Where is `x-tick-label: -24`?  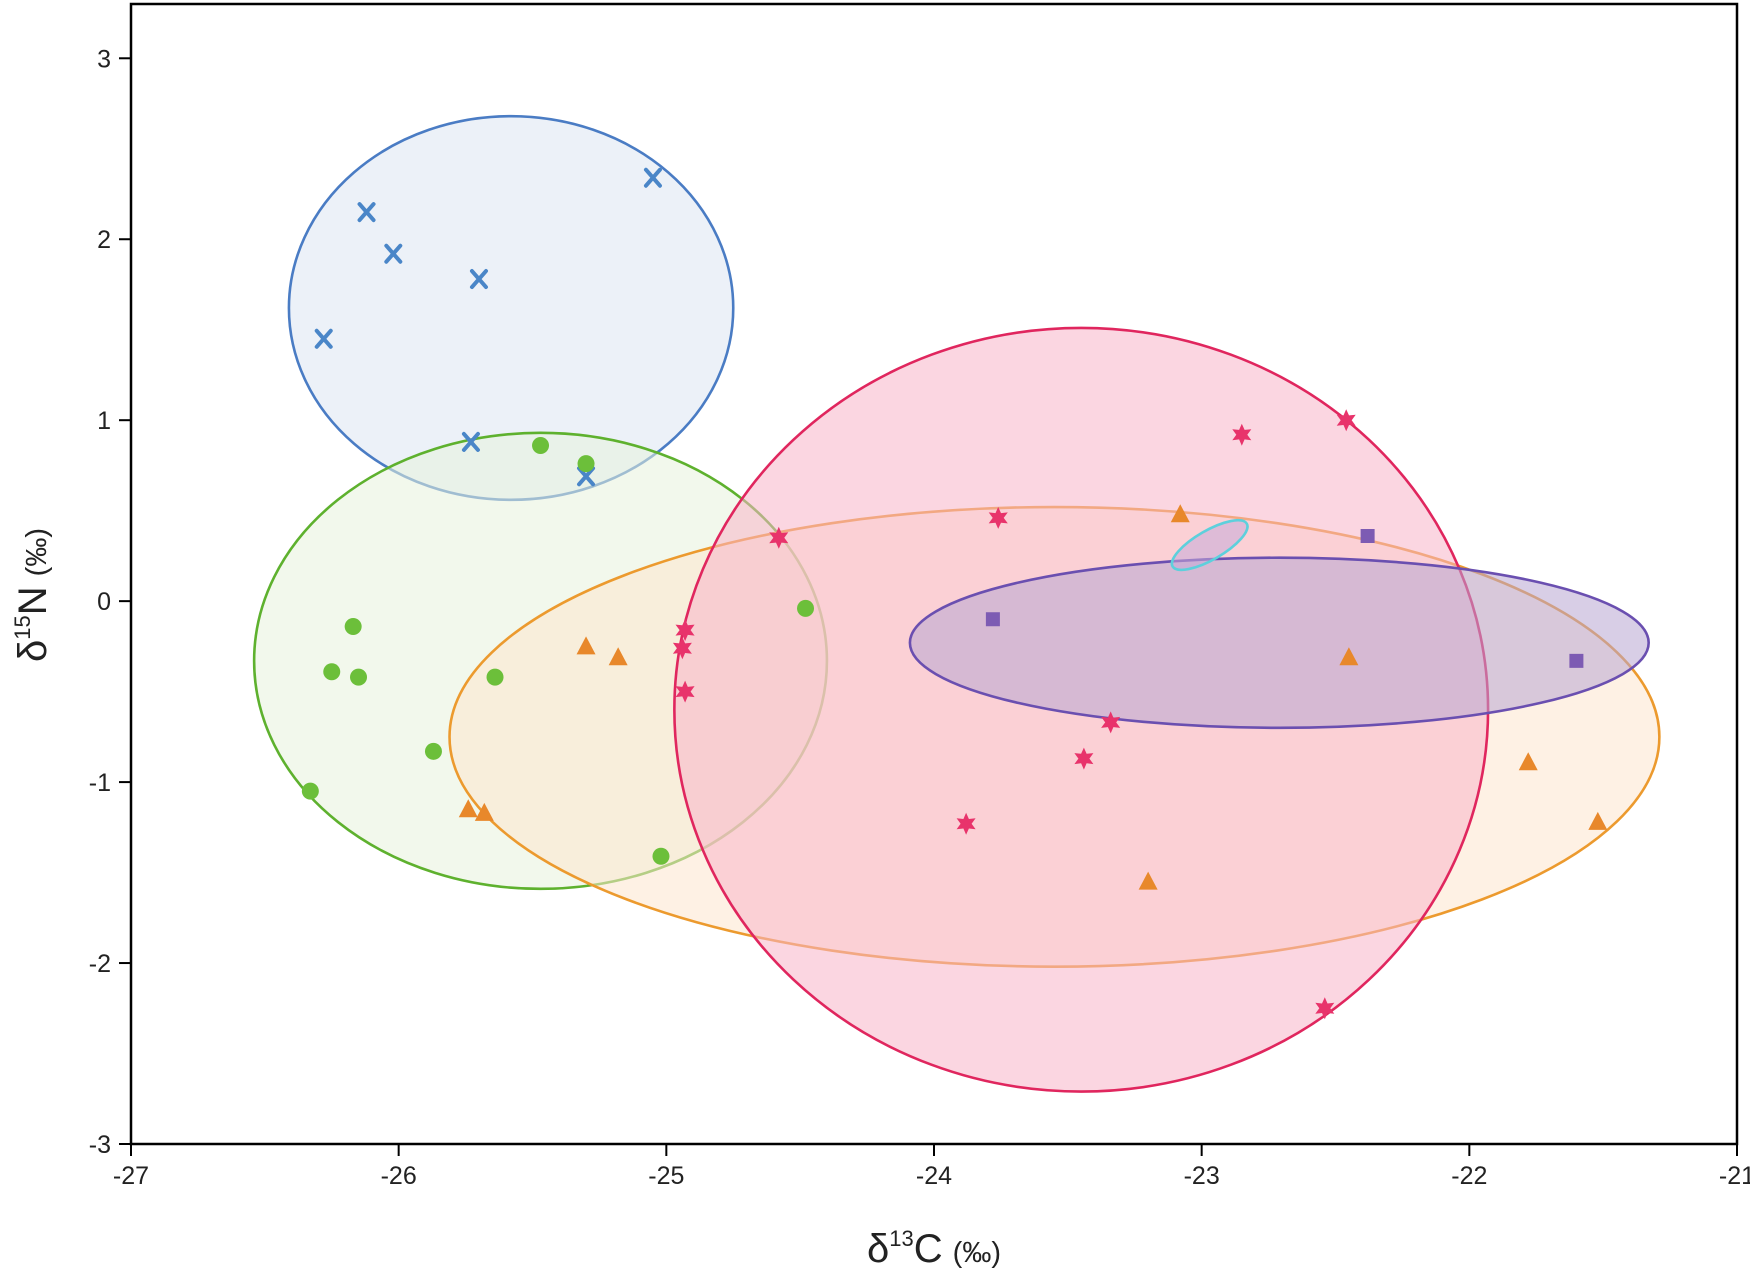
x-tick-label: -24 is located at coordinates (934, 1176).